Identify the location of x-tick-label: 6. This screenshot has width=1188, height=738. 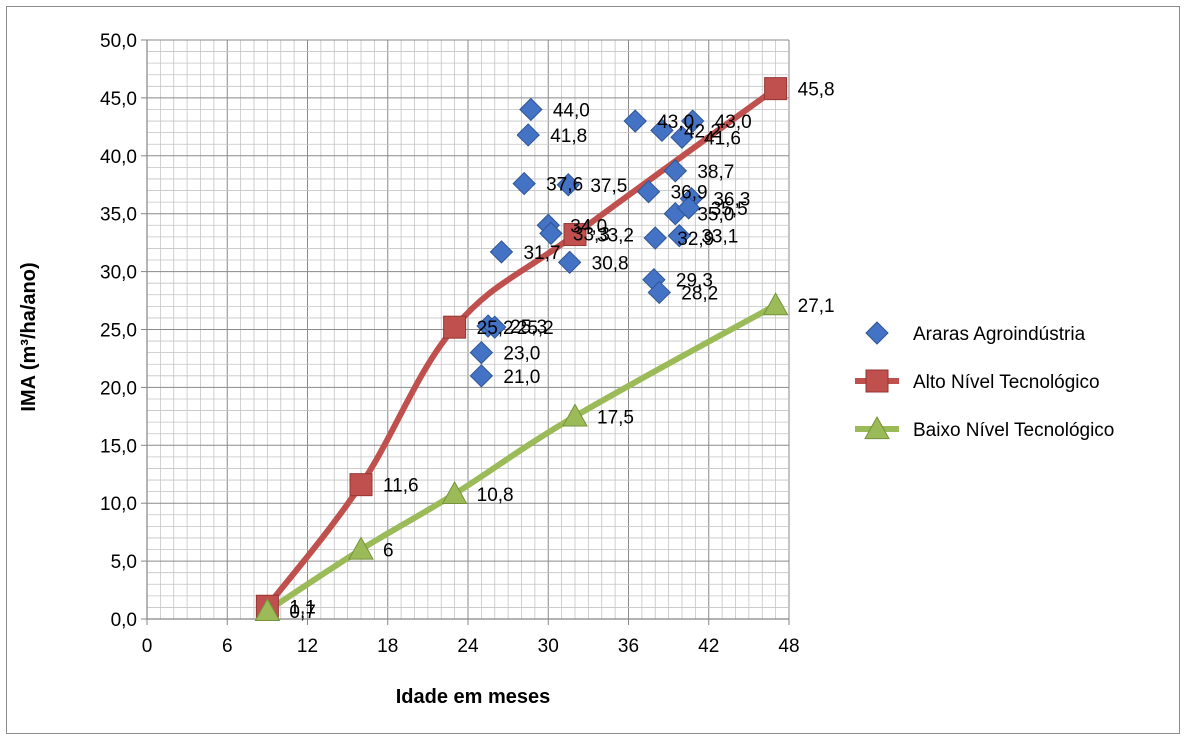
(227, 646).